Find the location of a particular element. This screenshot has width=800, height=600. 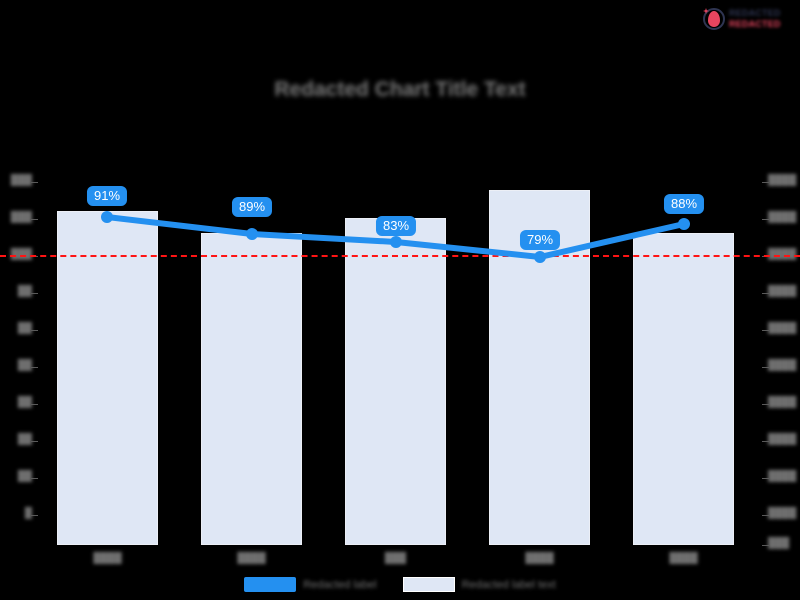

logo-text: REDACTED REDACTED is located at coordinates (755, 19).